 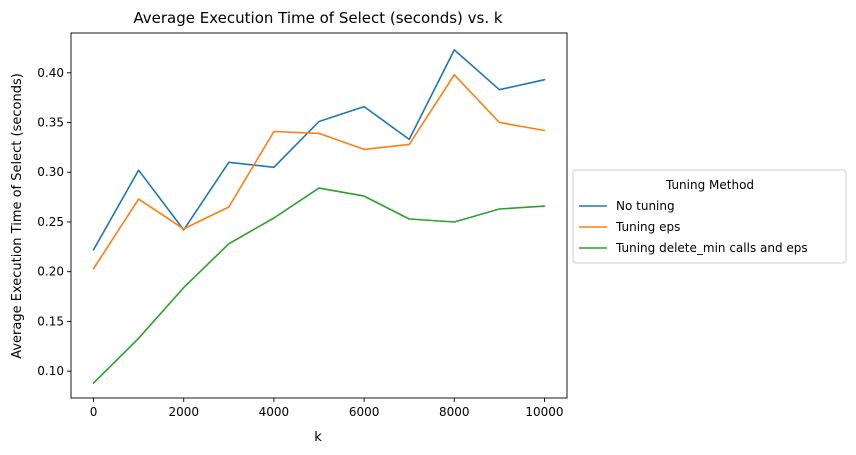 What do you see at coordinates (50, 222) in the screenshot?
I see `y-tick-label: 0.25` at bounding box center [50, 222].